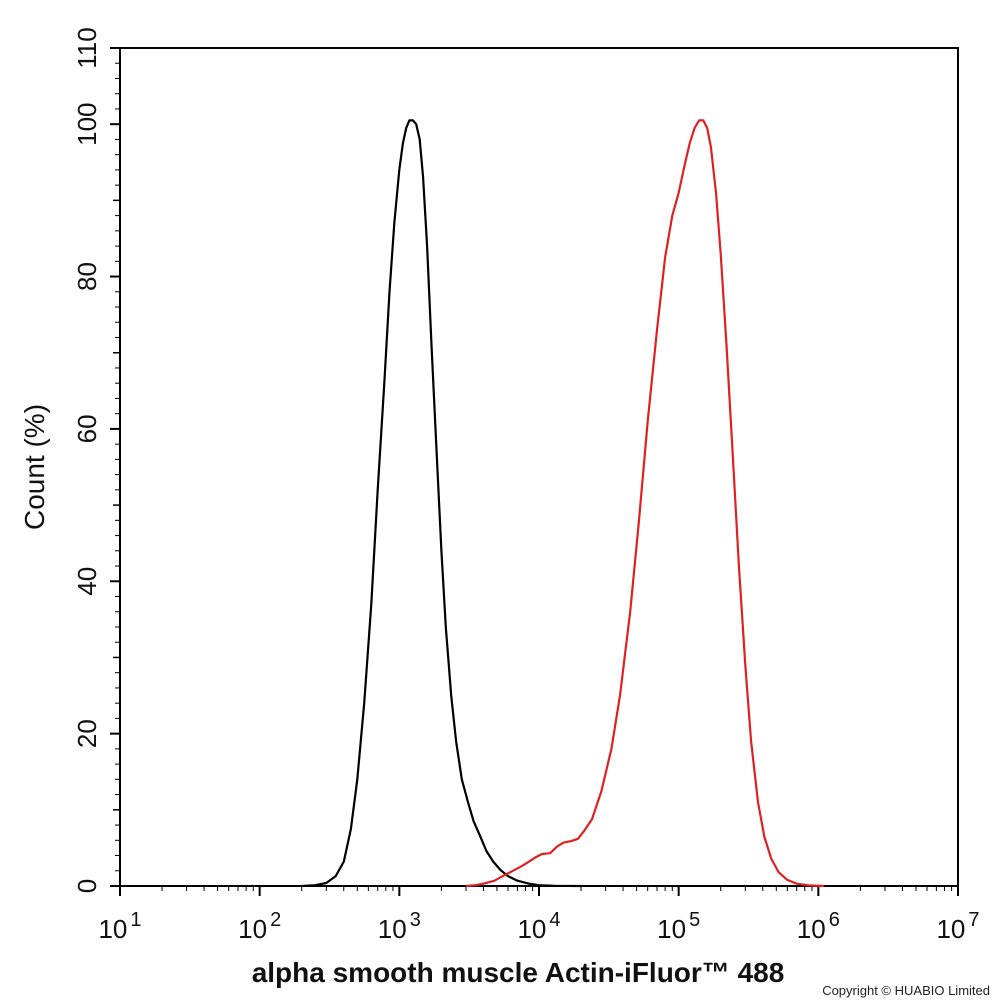 Image resolution: width=994 pixels, height=1002 pixels. Describe the element at coordinates (34, 467) in the screenshot. I see `y-axis-title: Count (%)` at that location.